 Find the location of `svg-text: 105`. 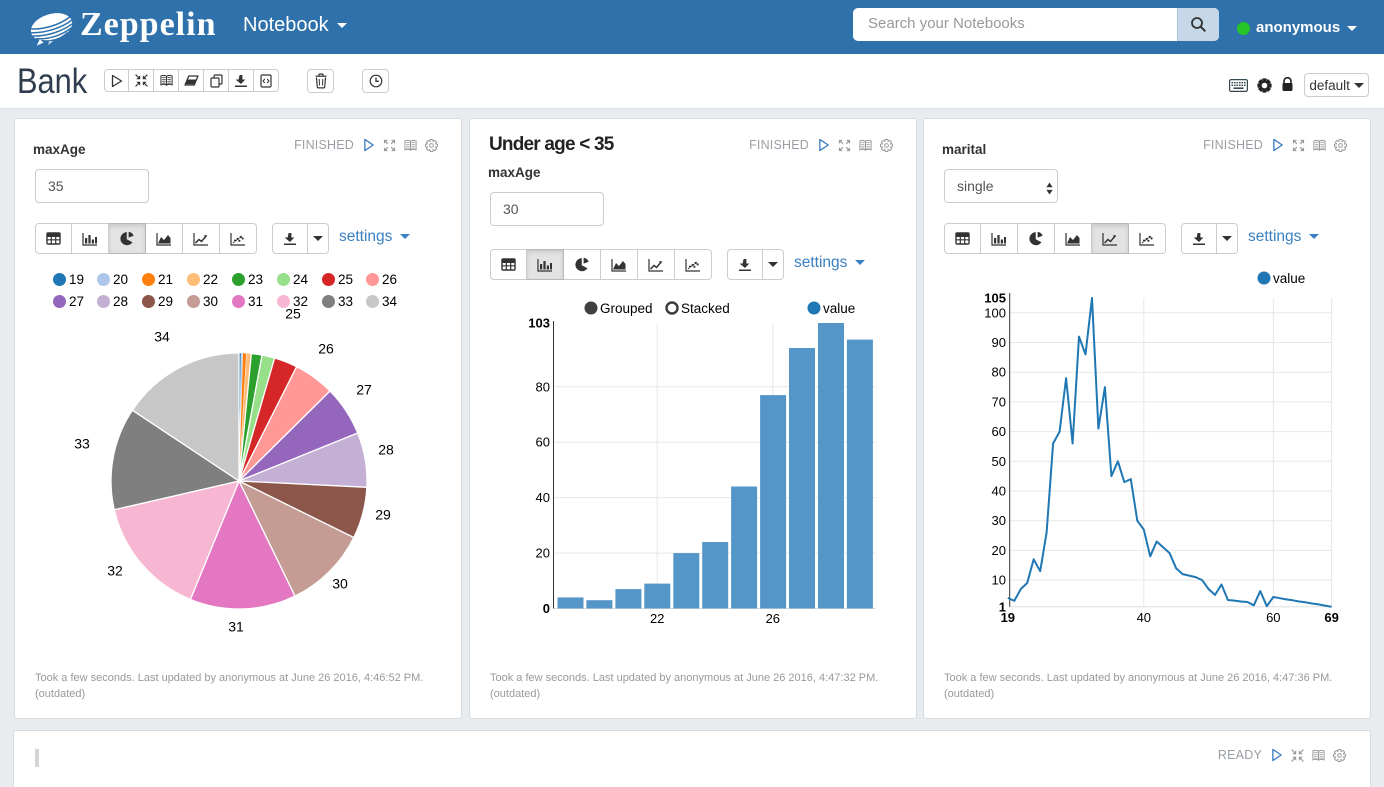

svg-text: 105 is located at coordinates (995, 298).